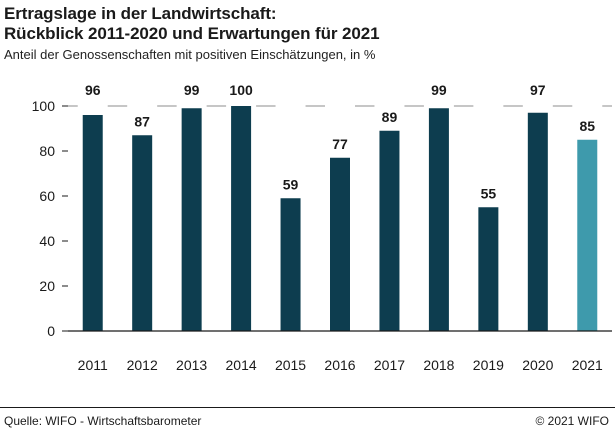  I want to click on data-label: 55, so click(489, 193).